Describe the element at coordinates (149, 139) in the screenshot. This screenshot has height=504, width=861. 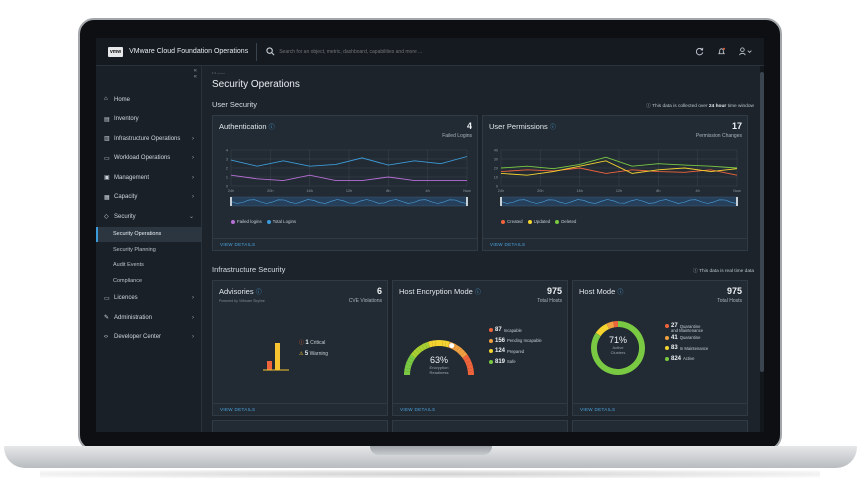
I see `sidebar-item-infrastructure-operations: ▥ Infrastructure Operations ›` at that location.